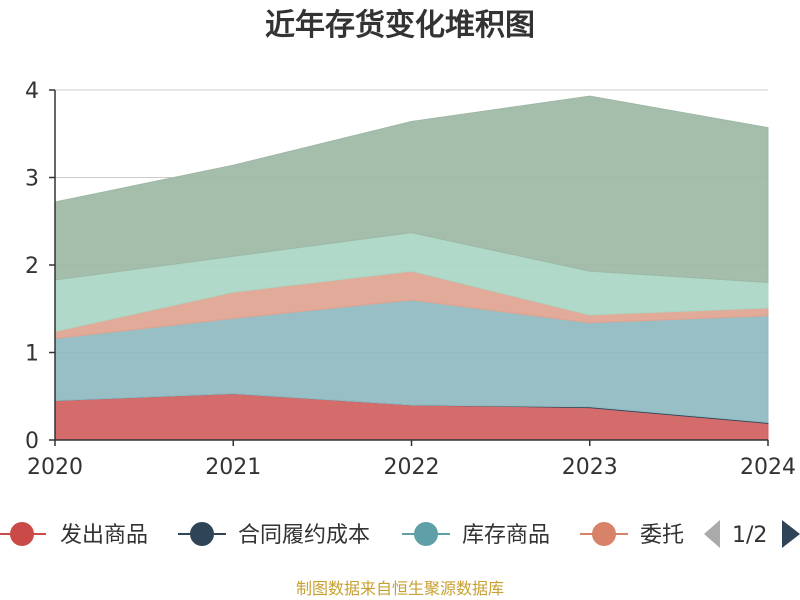 The height and width of the screenshot is (600, 800). What do you see at coordinates (768, 467) in the screenshot?
I see `x-tick-label: 2024` at bounding box center [768, 467].